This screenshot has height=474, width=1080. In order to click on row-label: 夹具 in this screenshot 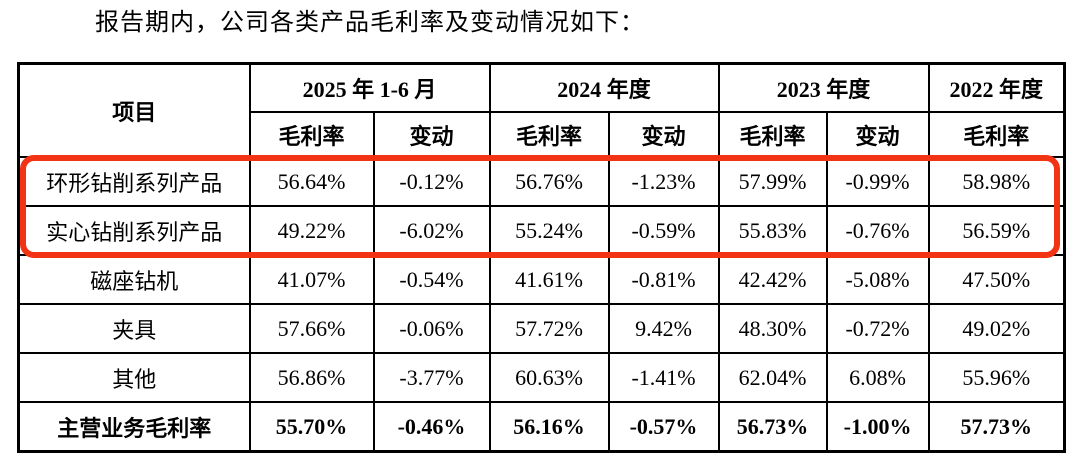, I will do `click(134, 328)`.